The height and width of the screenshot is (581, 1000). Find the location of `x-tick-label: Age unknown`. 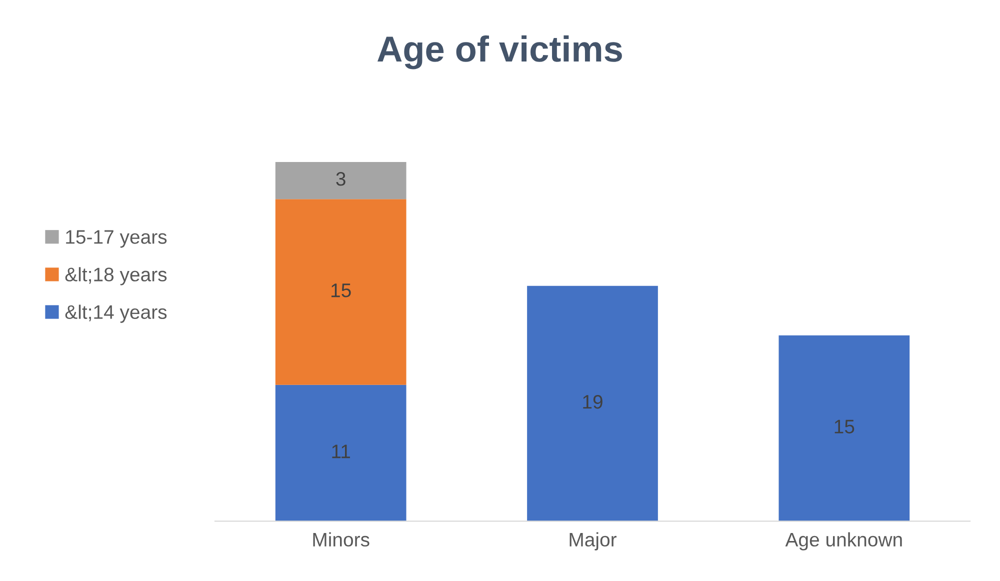

x-tick-label: Age unknown is located at coordinates (843, 541).